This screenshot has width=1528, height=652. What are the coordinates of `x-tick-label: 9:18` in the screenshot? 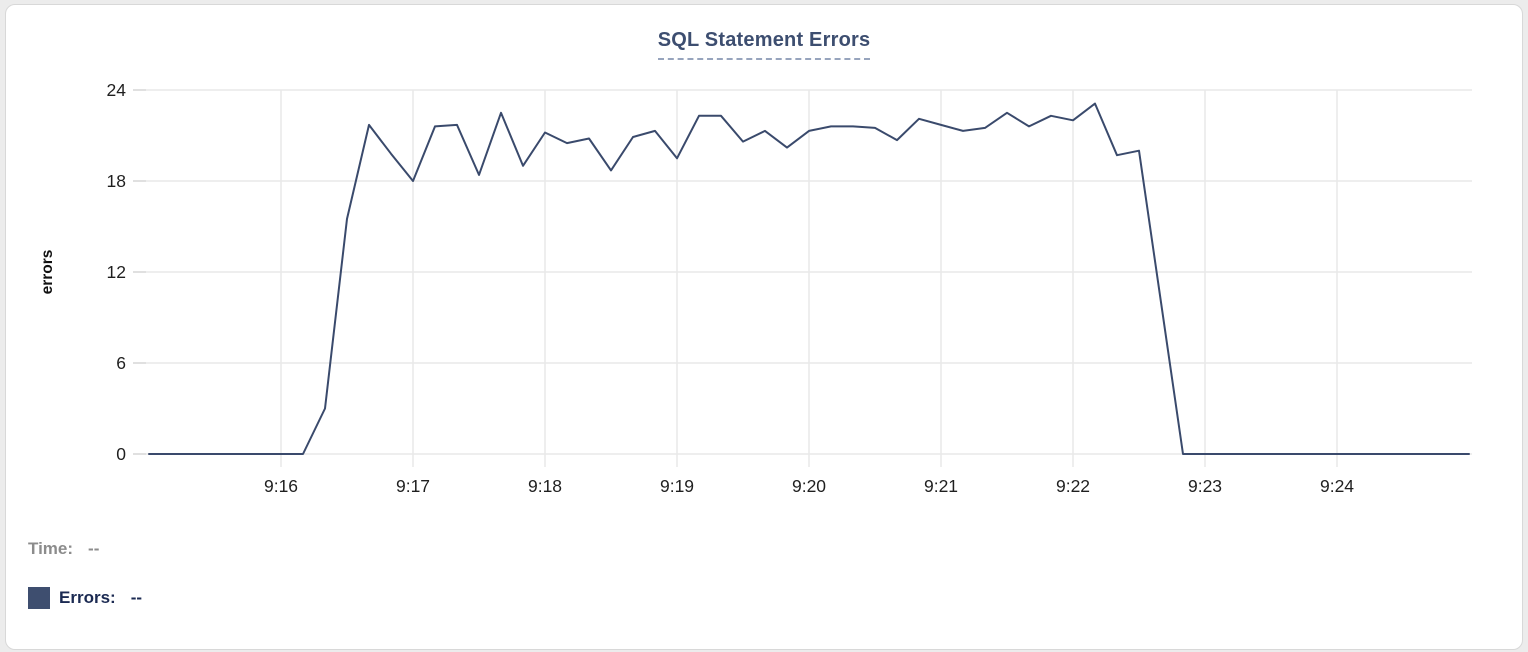 It's located at (545, 486).